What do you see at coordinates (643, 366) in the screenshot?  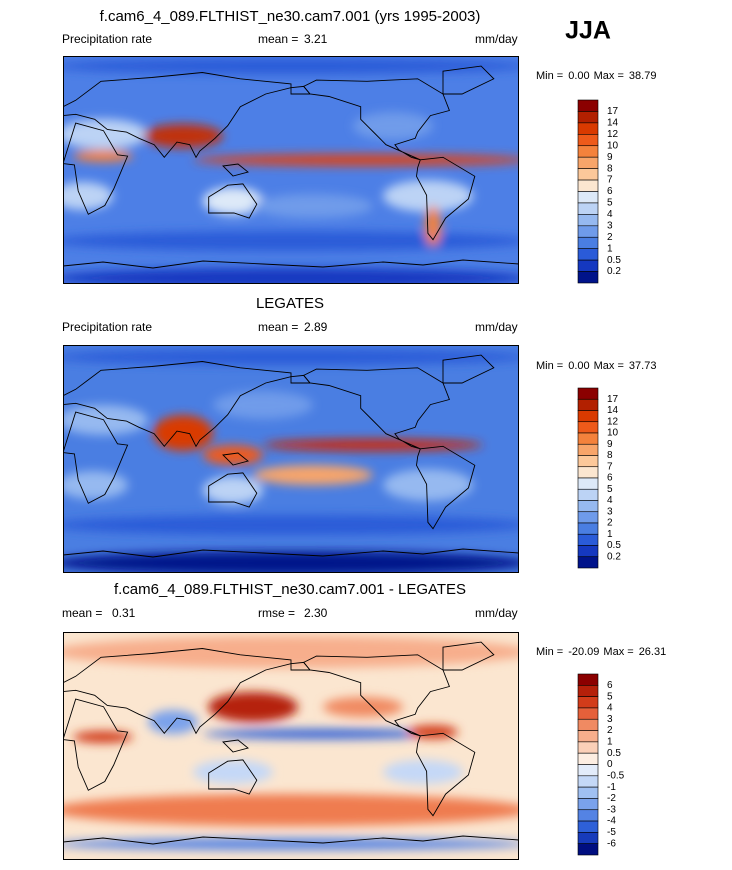 I see `max: 37.73` at bounding box center [643, 366].